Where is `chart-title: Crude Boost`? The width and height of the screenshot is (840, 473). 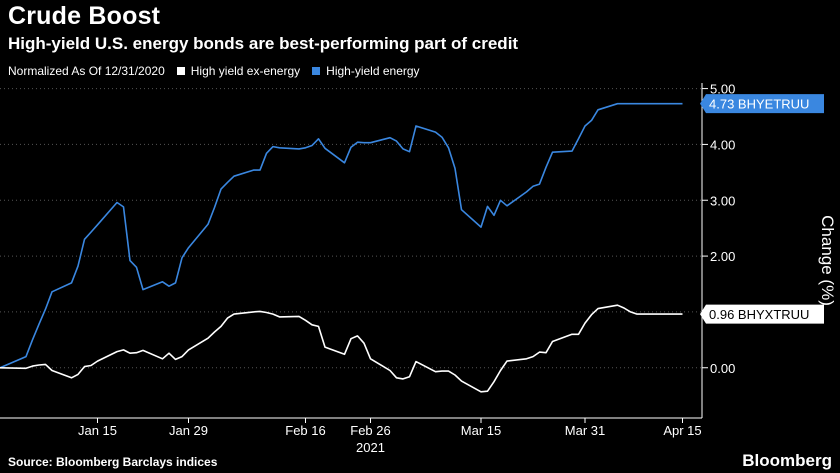
chart-title: Crude Boost is located at coordinates (84, 16).